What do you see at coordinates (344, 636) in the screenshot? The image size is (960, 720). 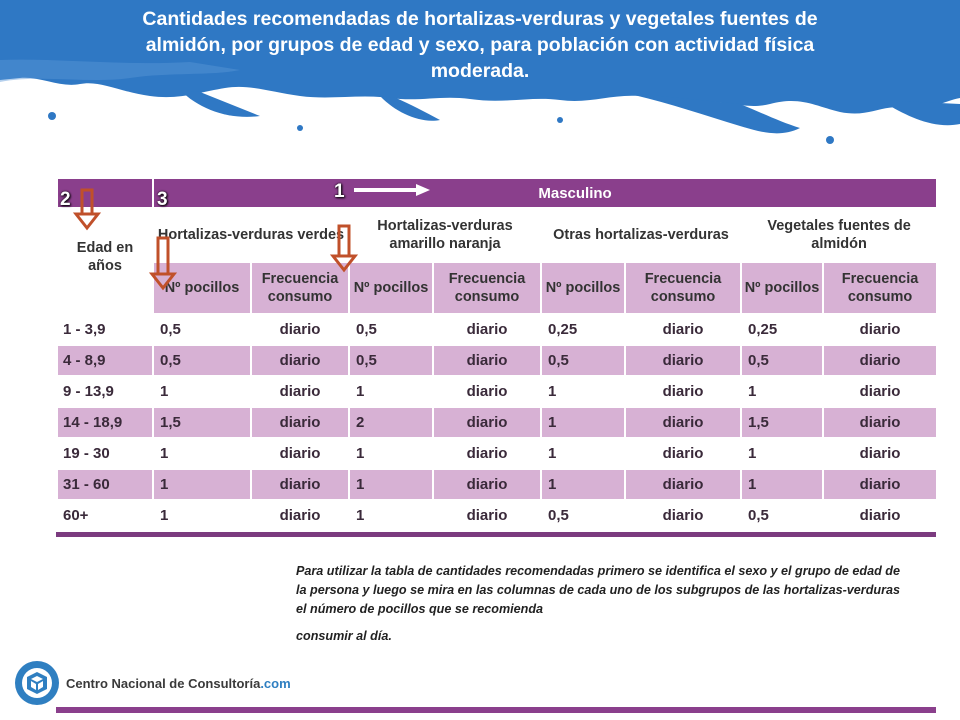 I see `instruction-text-end: consumir al día.` at bounding box center [344, 636].